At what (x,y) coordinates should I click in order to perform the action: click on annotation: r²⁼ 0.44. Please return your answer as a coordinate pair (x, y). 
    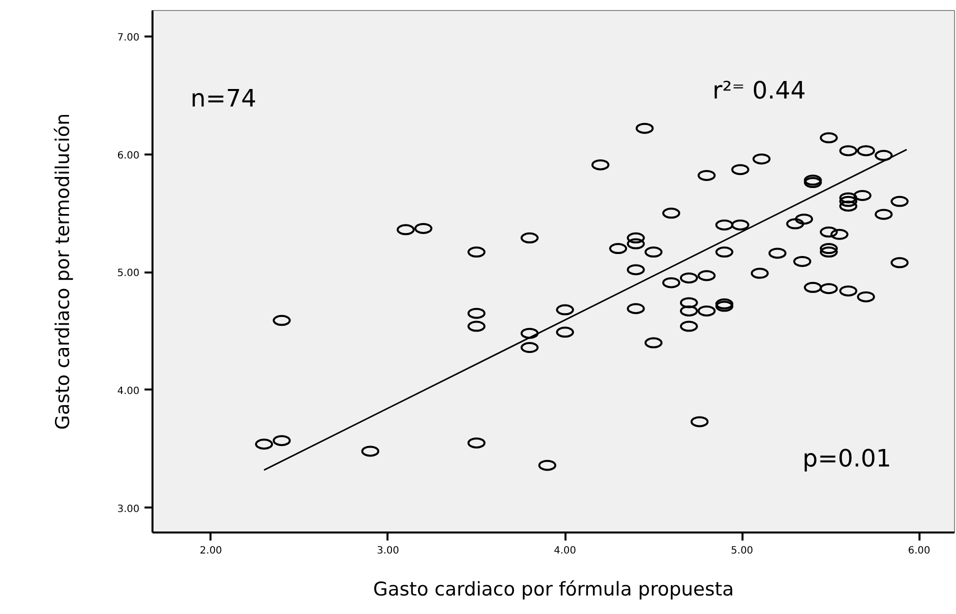
    Looking at the image, I should click on (759, 90).